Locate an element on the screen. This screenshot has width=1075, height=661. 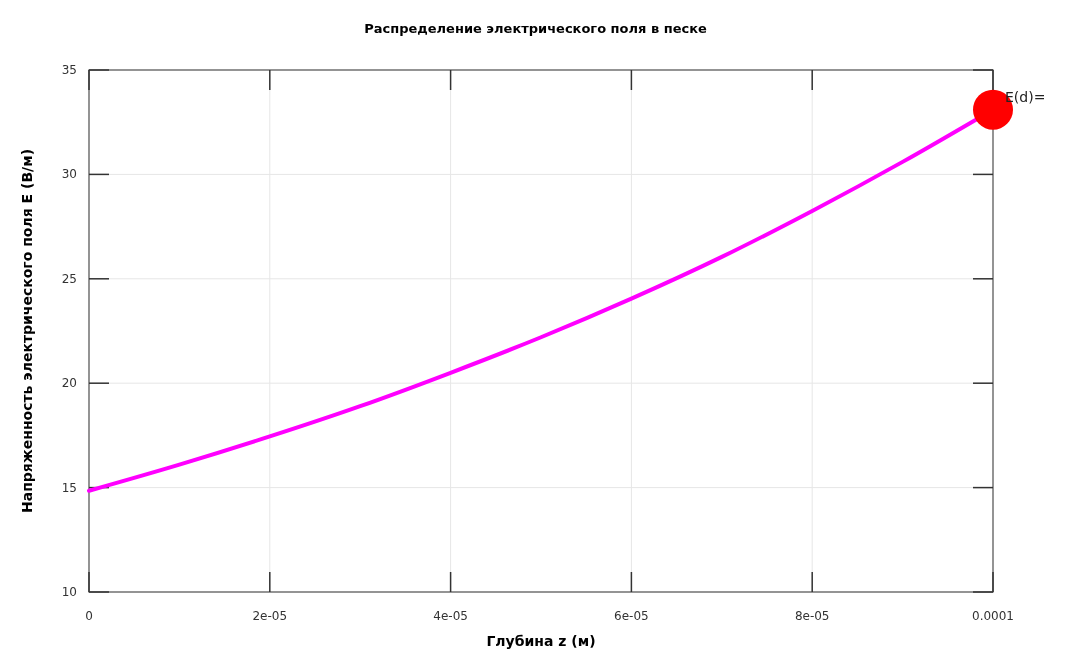
y-tick-label: 35 is located at coordinates (69, 70).